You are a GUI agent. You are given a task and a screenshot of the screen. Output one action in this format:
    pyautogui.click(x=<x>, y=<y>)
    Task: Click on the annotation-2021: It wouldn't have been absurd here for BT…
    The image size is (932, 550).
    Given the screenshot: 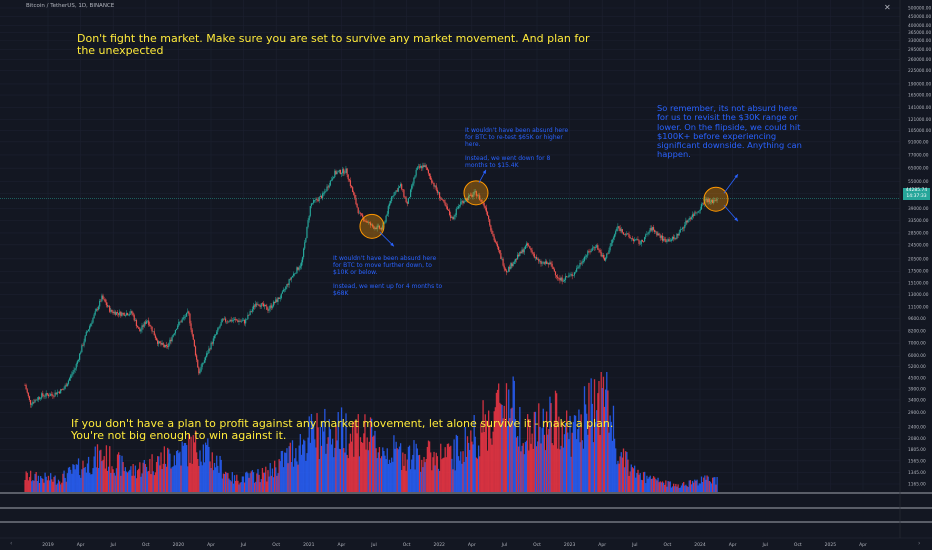 What is the action you would take?
    pyautogui.click(x=388, y=276)
    